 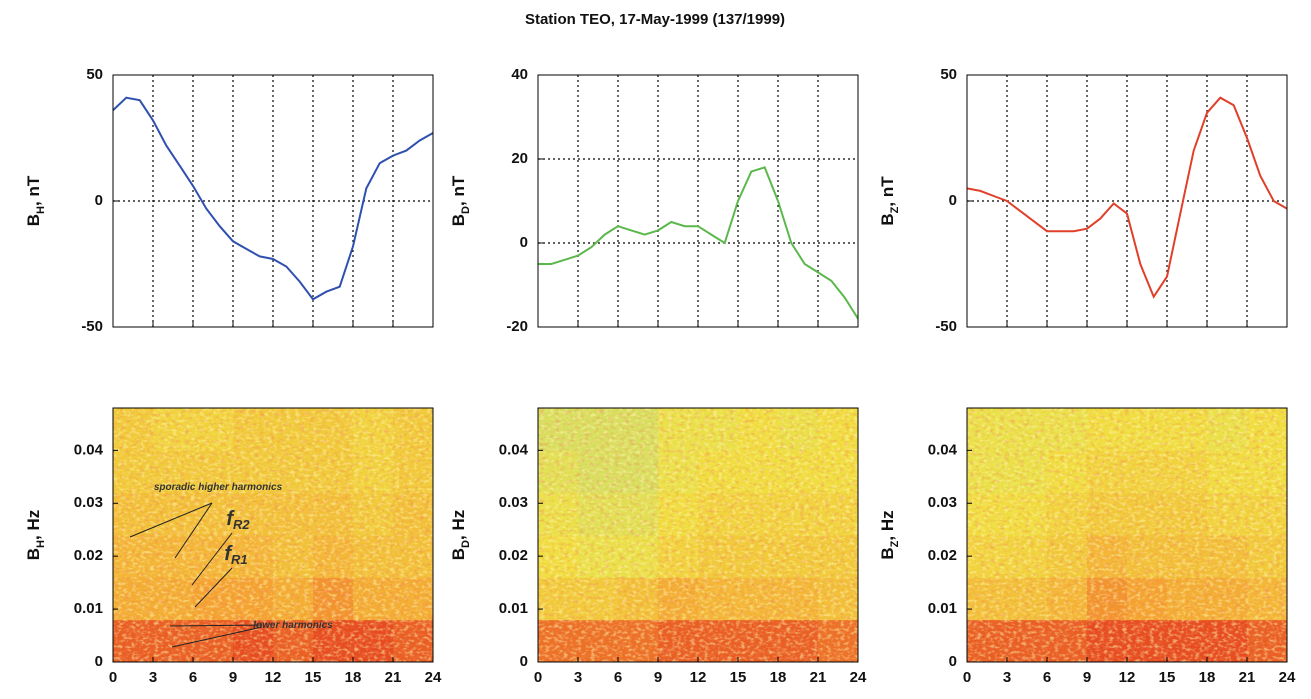 I want to click on panel: 0 3 6 9 12 15 18 21 24 0 0.01 0.02 0.03 0.04 BD, Hz, so click(x=658, y=546).